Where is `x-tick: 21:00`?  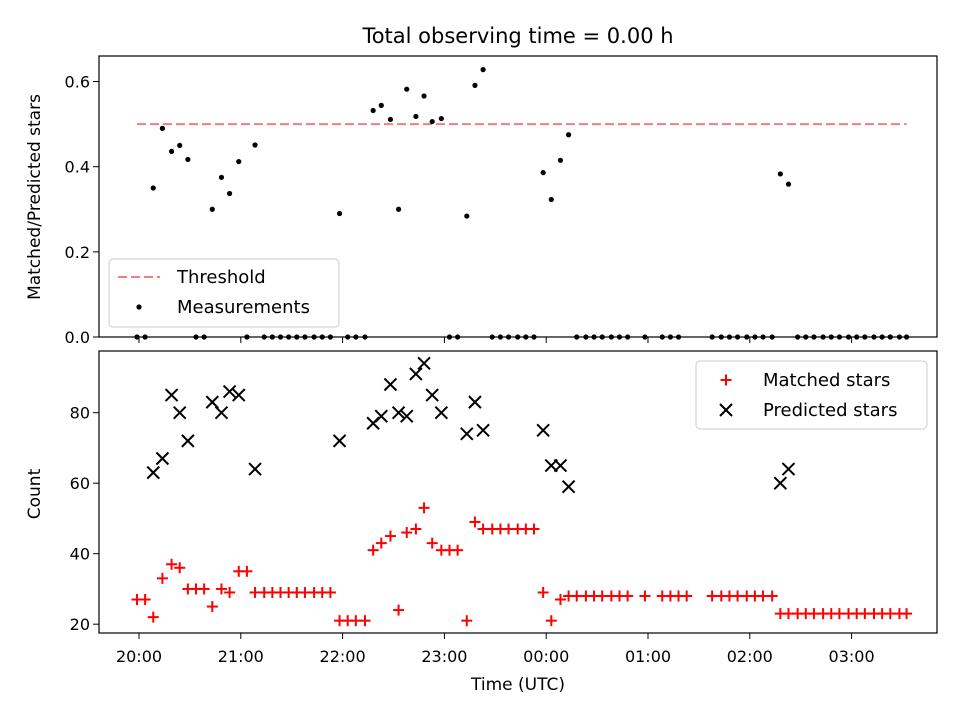 x-tick: 21:00 is located at coordinates (241, 649).